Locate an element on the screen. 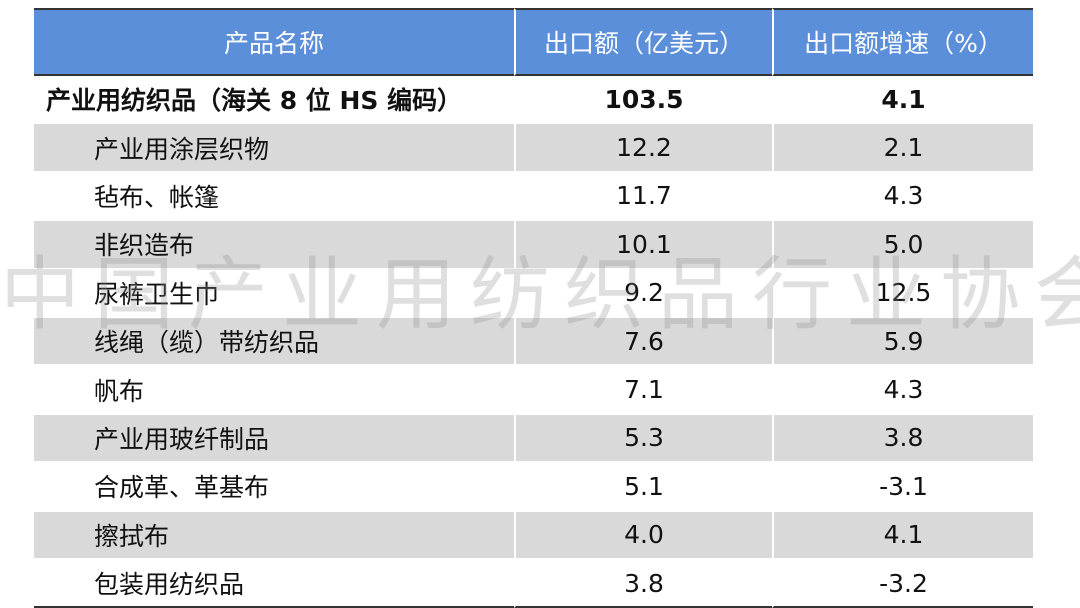 The height and width of the screenshot is (608, 1080). table-row: 产业用玻纤制品 5.3 3.8 is located at coordinates (533, 439).